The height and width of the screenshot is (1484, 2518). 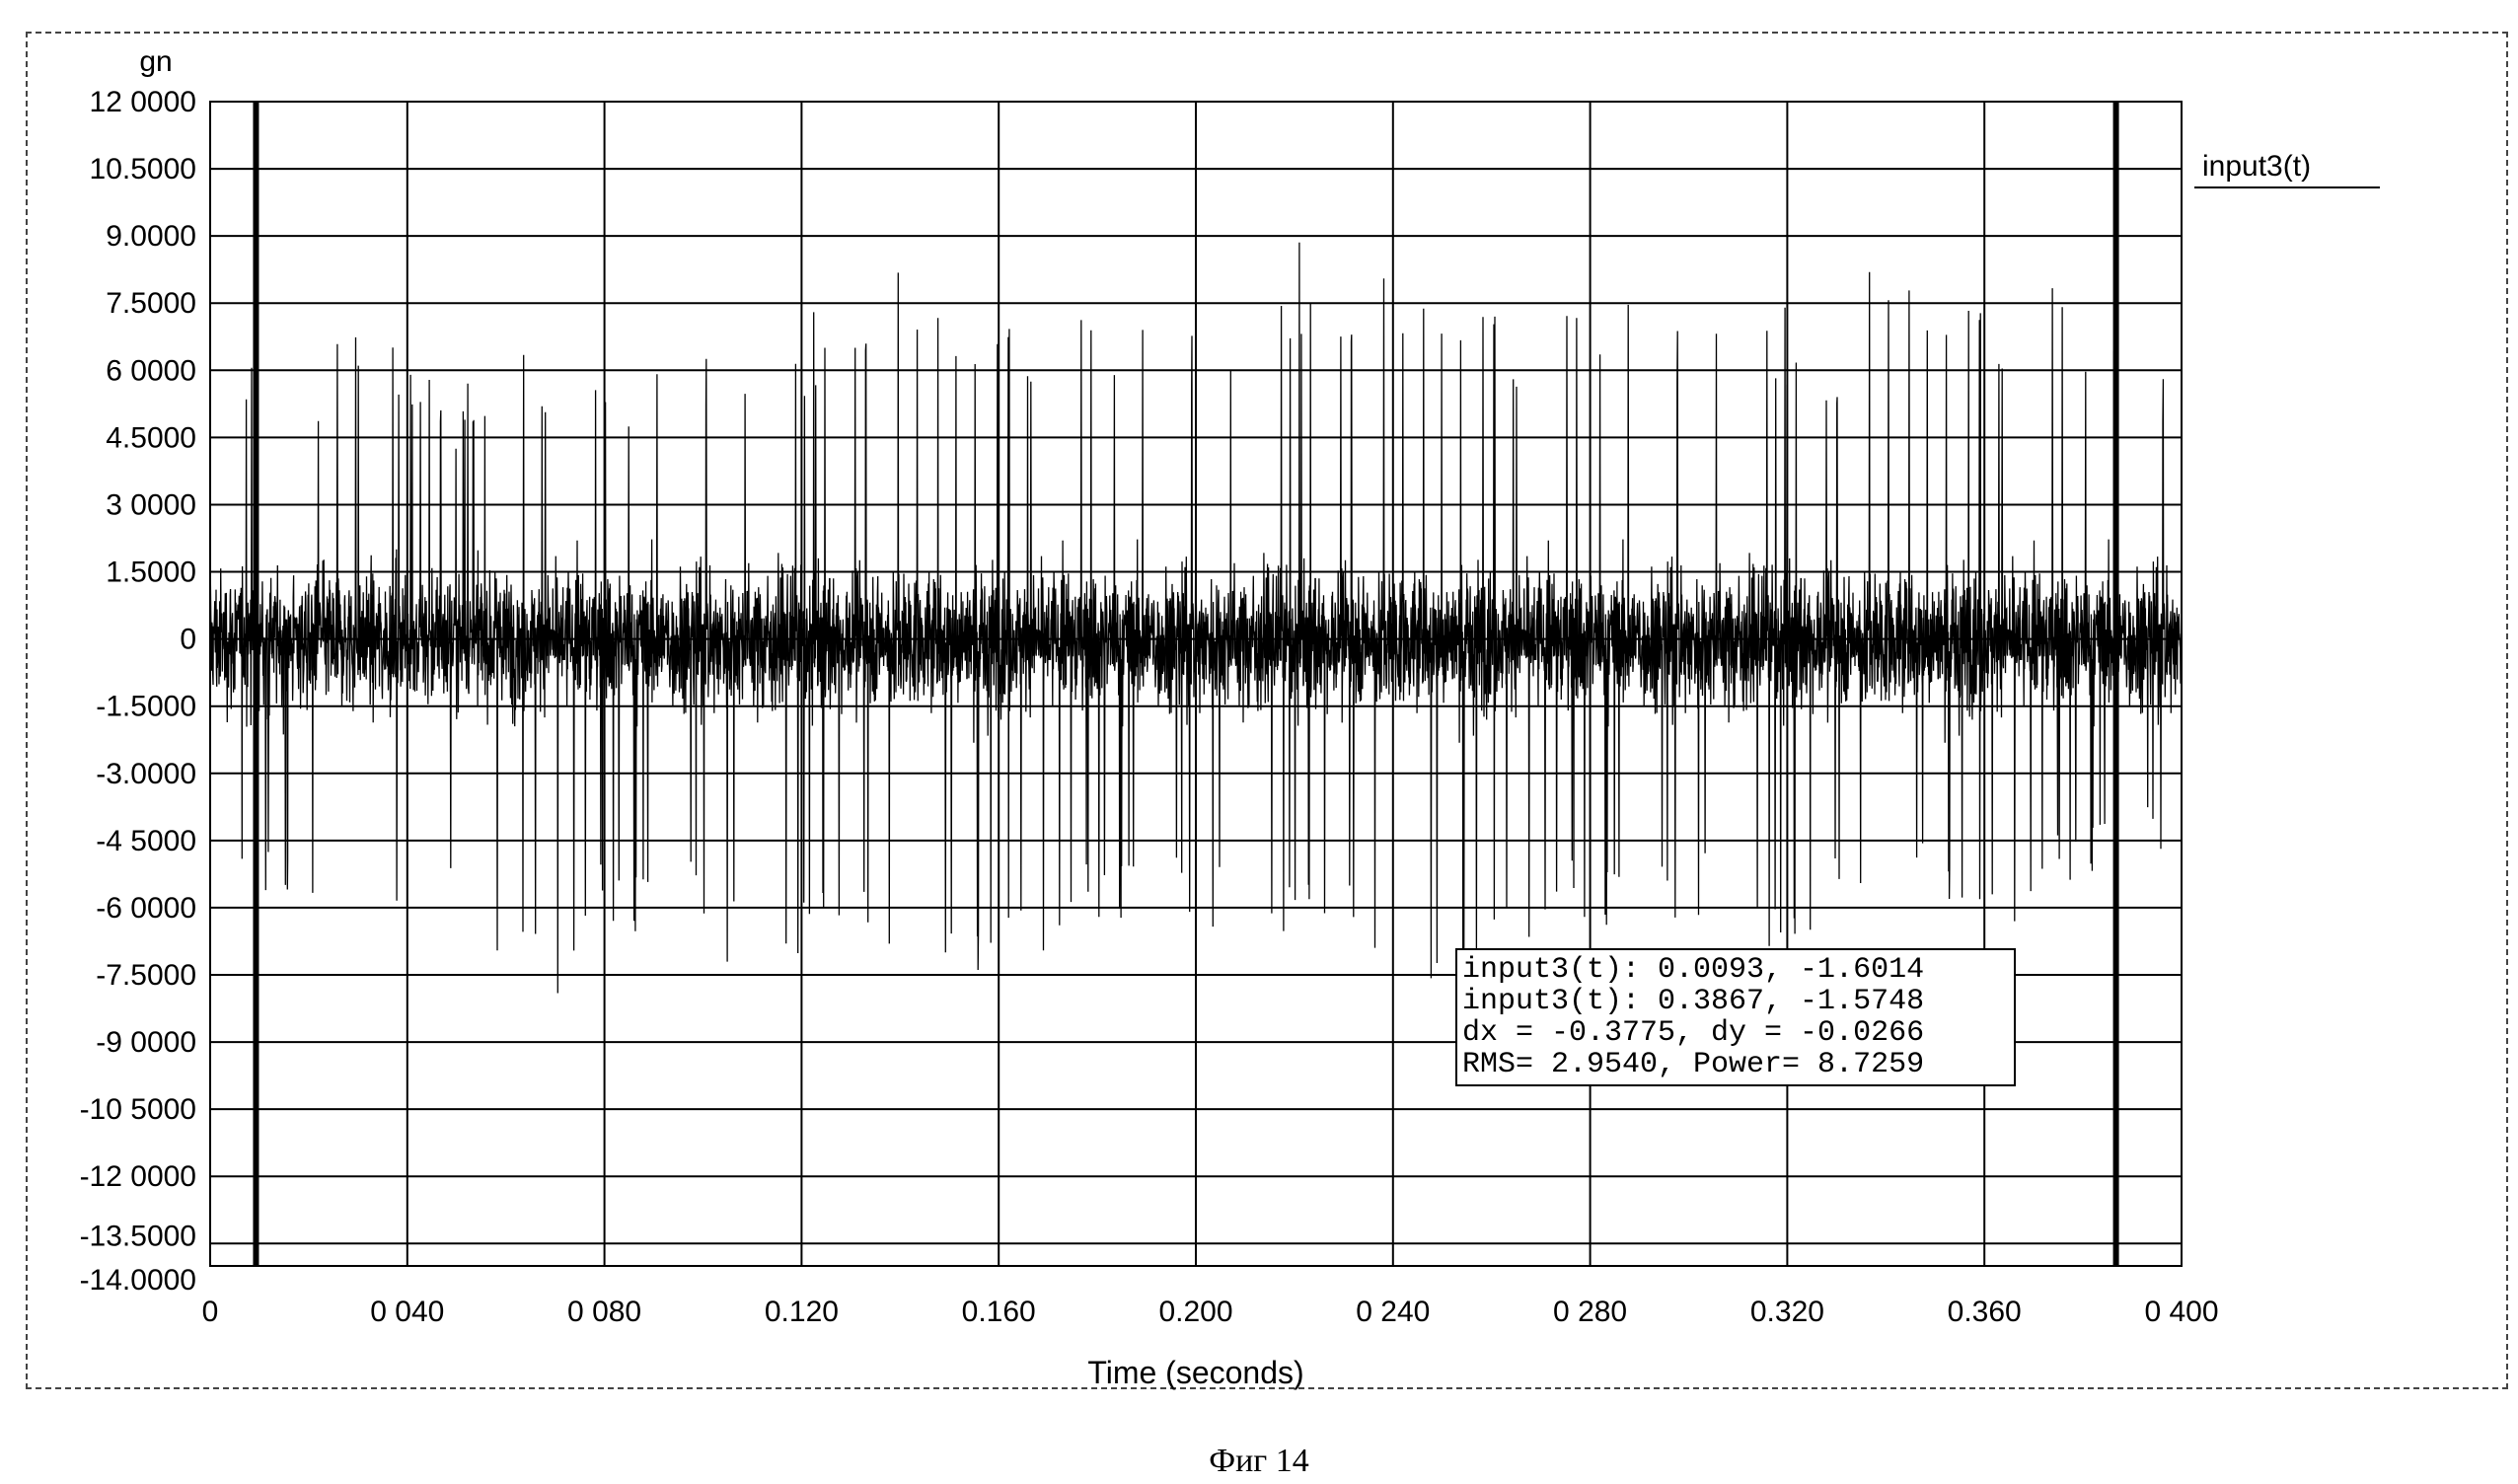 What do you see at coordinates (146, 841) in the screenshot?
I see `y-tick-label: -4 5000` at bounding box center [146, 841].